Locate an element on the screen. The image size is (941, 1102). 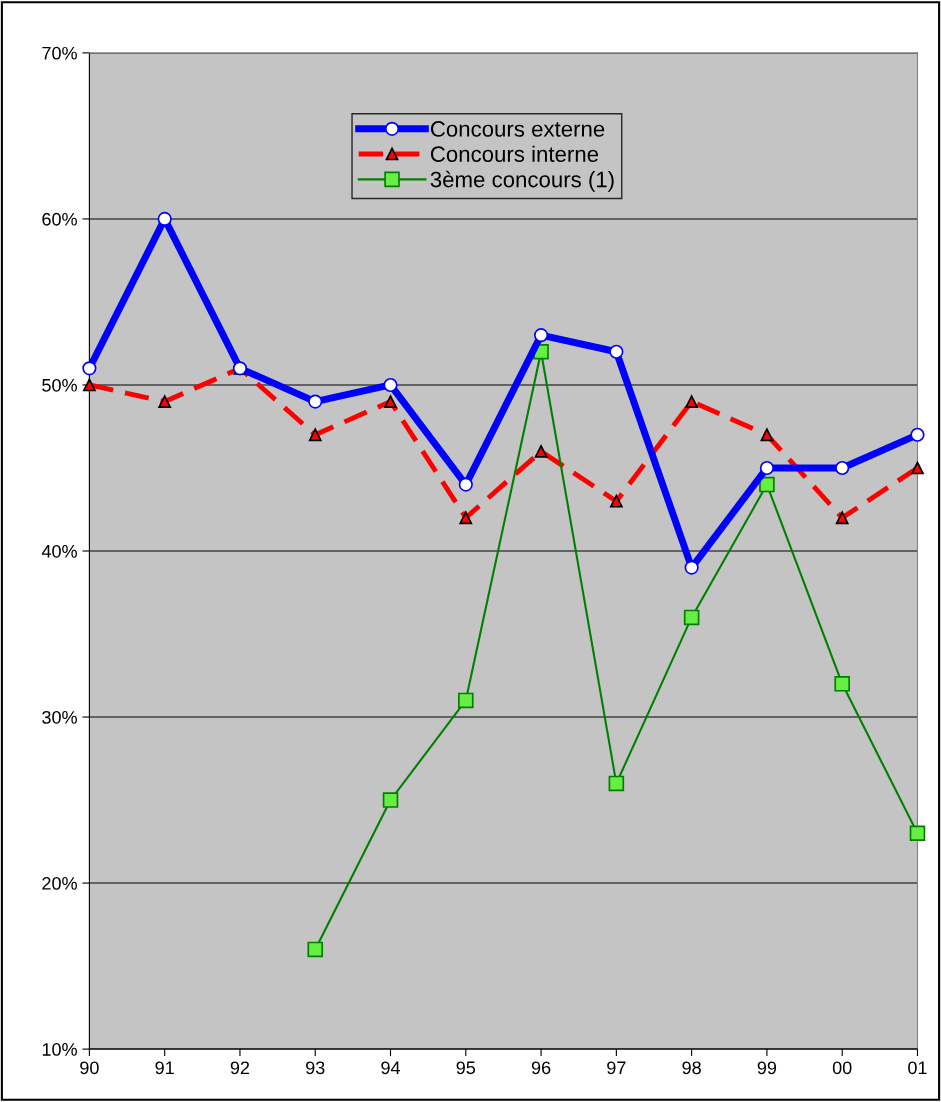
x-tick-label: 90 is located at coordinates (89, 1068).